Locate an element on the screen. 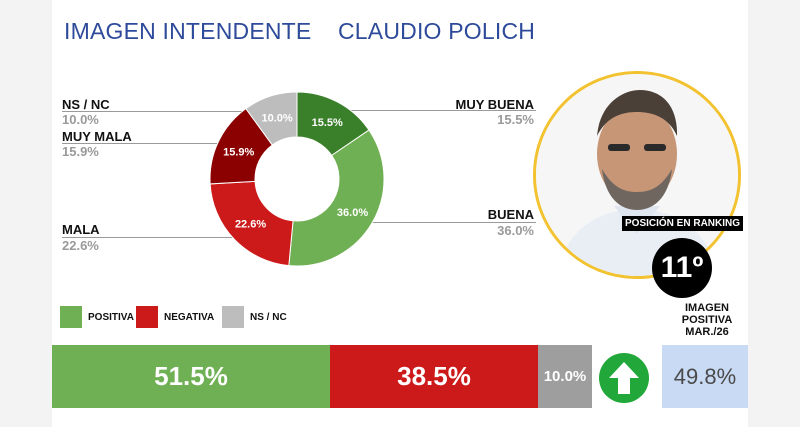 This screenshot has height=427, width=800. trend-badge is located at coordinates (624, 378).